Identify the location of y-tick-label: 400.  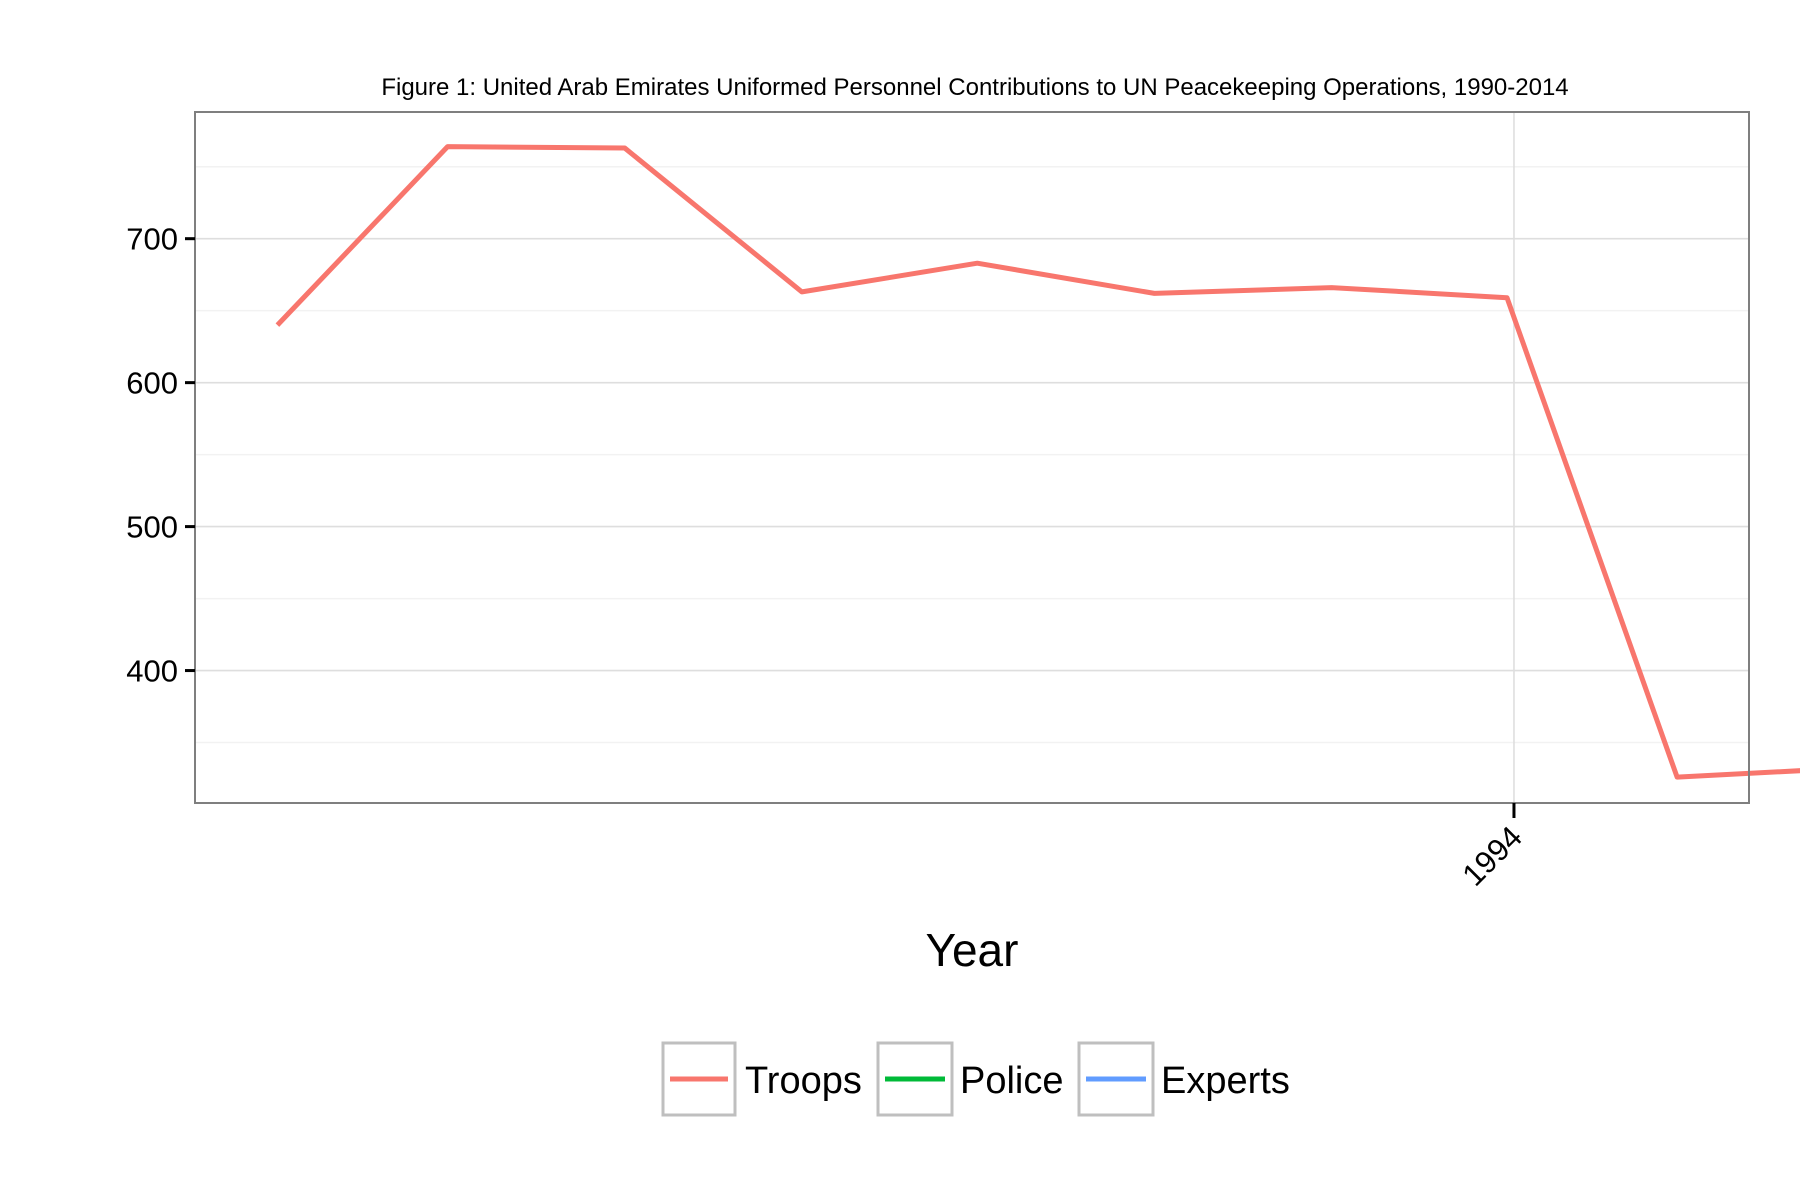
(152, 671).